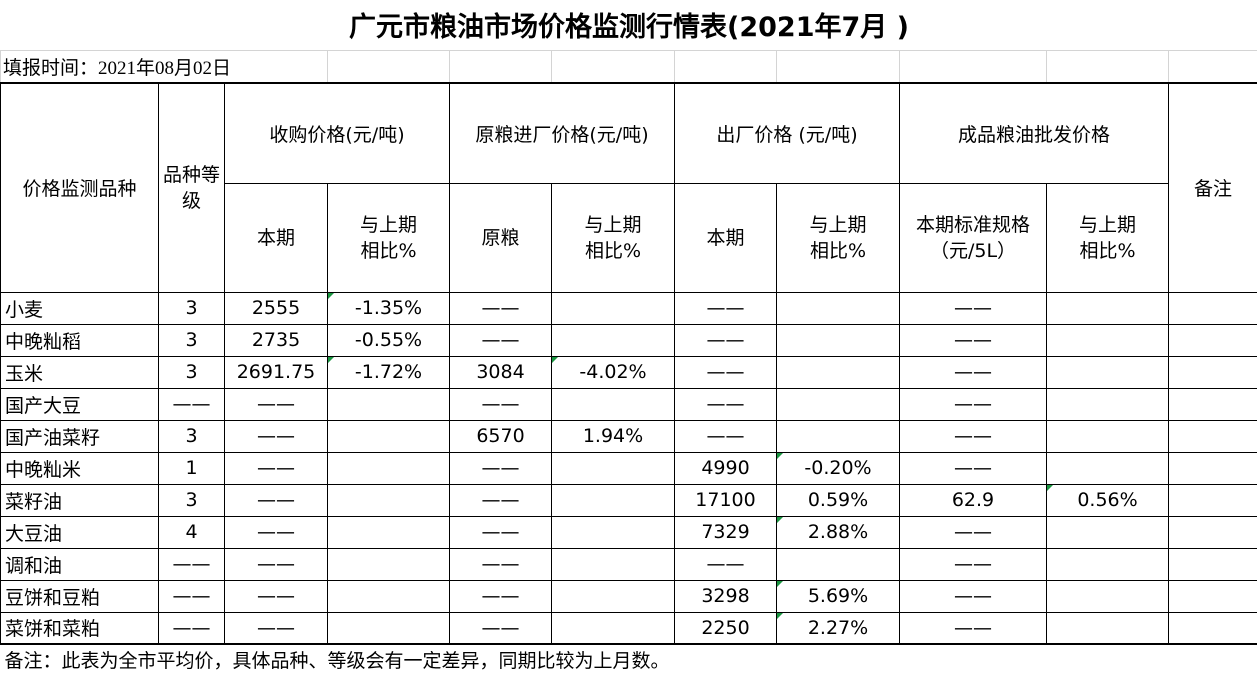  I want to click on value-cell: -0.20%, so click(838, 468).